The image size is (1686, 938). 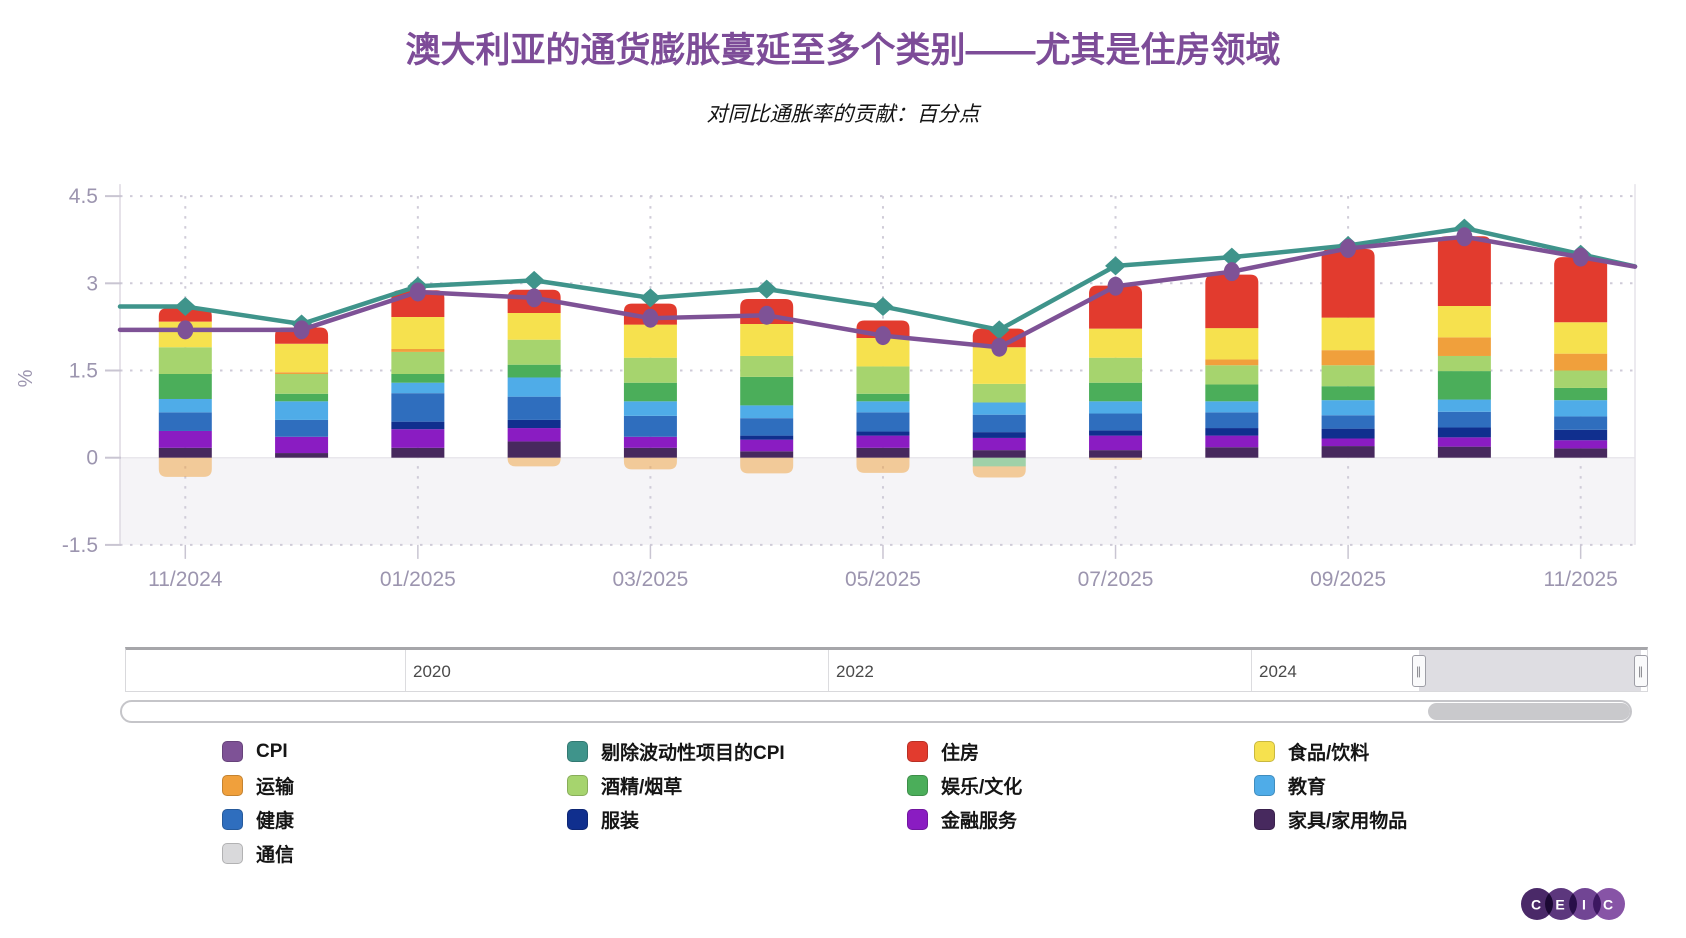 What do you see at coordinates (676, 820) in the screenshot?
I see `legend-item: 服装` at bounding box center [676, 820].